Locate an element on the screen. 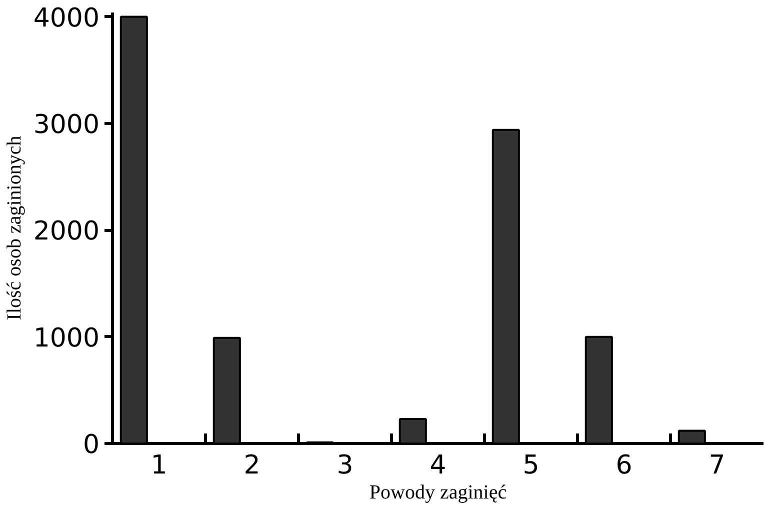 The width and height of the screenshot is (767, 506). x-tick-label: 2 is located at coordinates (252, 465).